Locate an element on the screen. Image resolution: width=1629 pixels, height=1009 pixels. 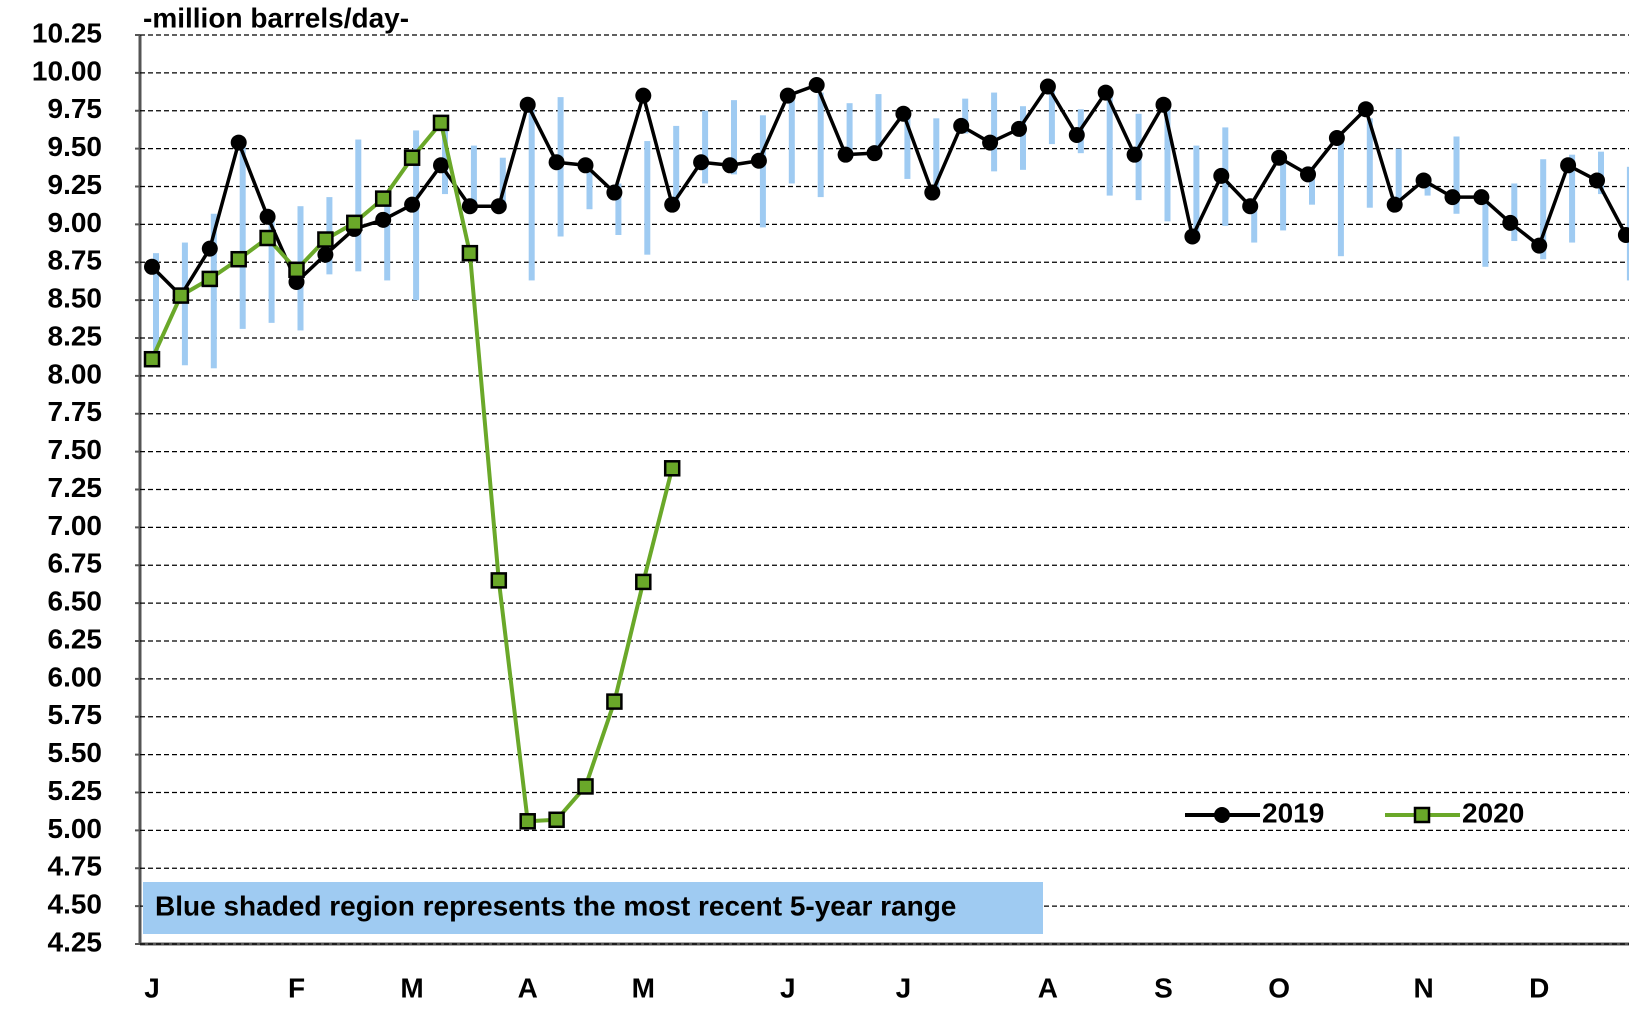
x-tick-label: A is located at coordinates (1048, 987).